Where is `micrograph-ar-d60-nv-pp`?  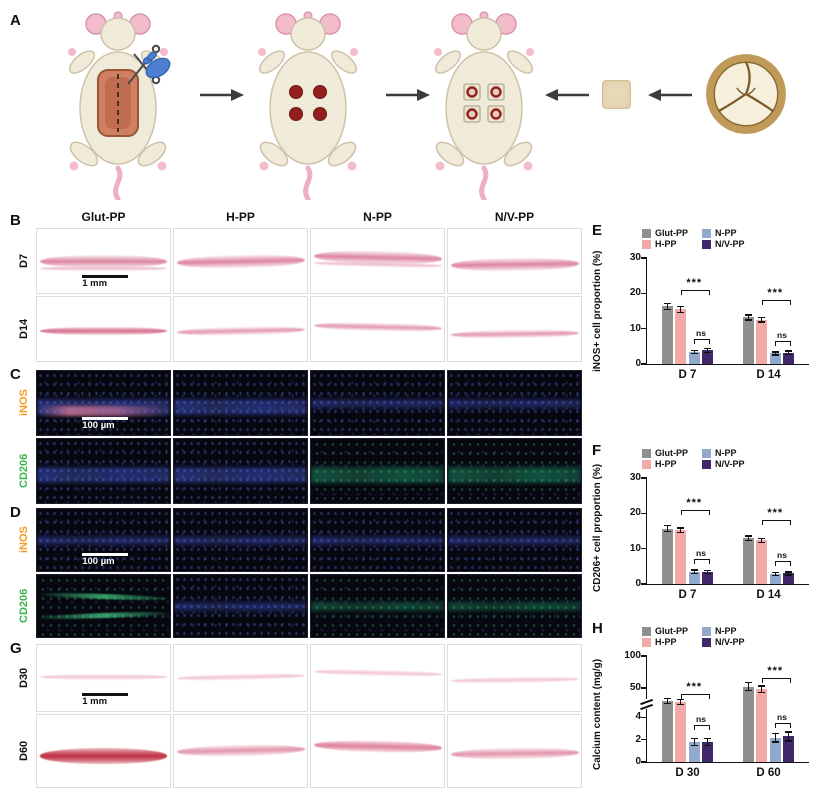 micrograph-ar-d60-nv-pp is located at coordinates (514, 751).